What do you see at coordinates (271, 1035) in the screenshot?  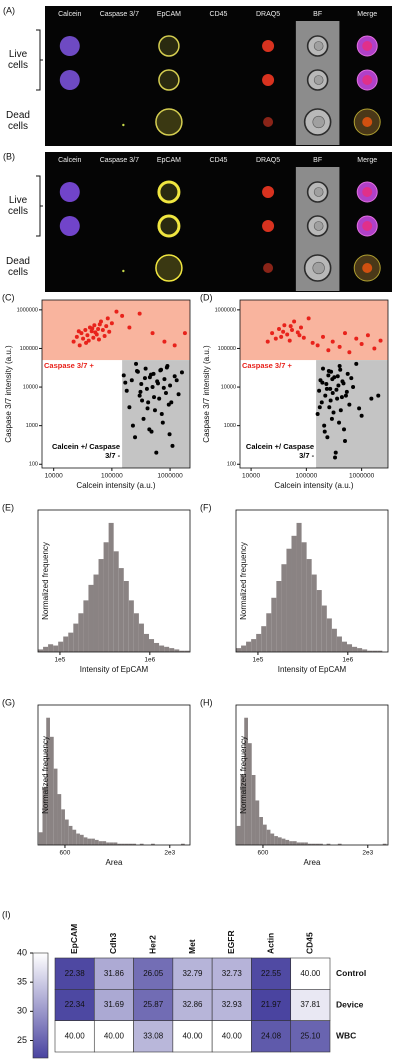 I see `cell-value: 24.08` at bounding box center [271, 1035].